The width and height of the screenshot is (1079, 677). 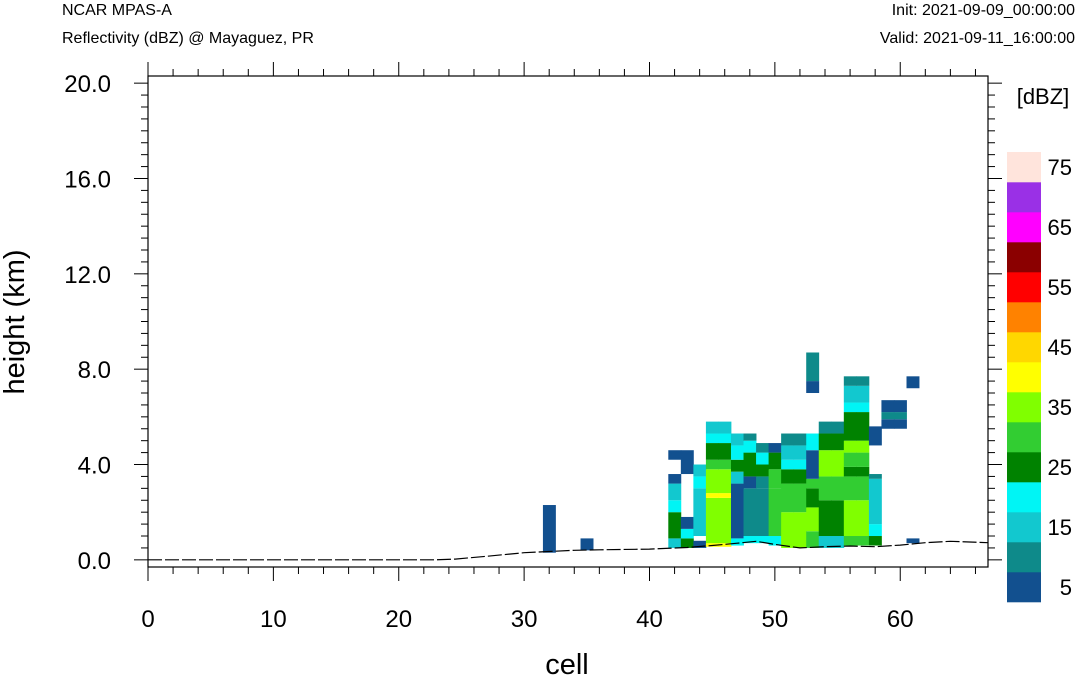 What do you see at coordinates (1066, 587) in the screenshot?
I see `colorbar-label: 5` at bounding box center [1066, 587].